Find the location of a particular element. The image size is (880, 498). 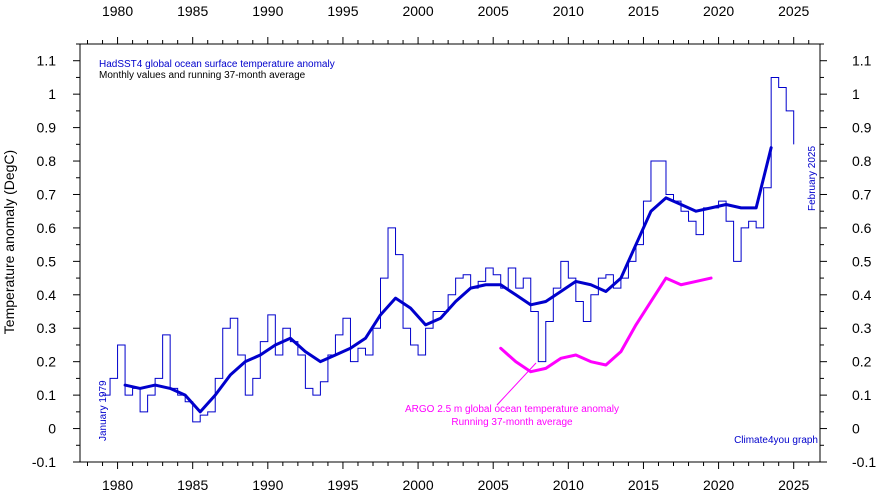

argo-label-line2: Running 37-month average is located at coordinates (512, 422).